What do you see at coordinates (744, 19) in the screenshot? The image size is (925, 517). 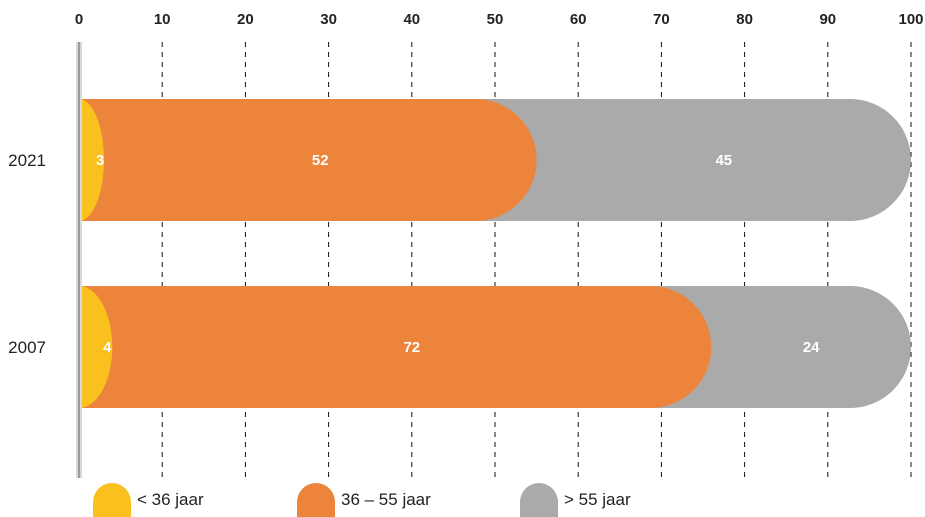 I see `x-tick-label: 80` at bounding box center [744, 19].